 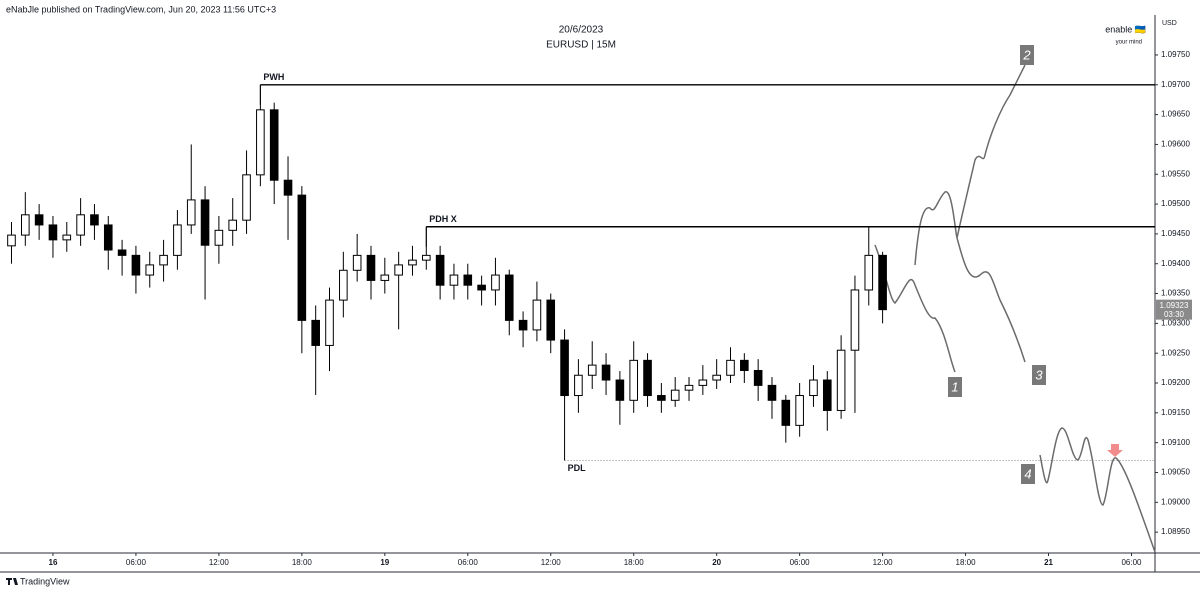 What do you see at coordinates (581, 30) in the screenshot?
I see `chart-title: 20/6/2023` at bounding box center [581, 30].